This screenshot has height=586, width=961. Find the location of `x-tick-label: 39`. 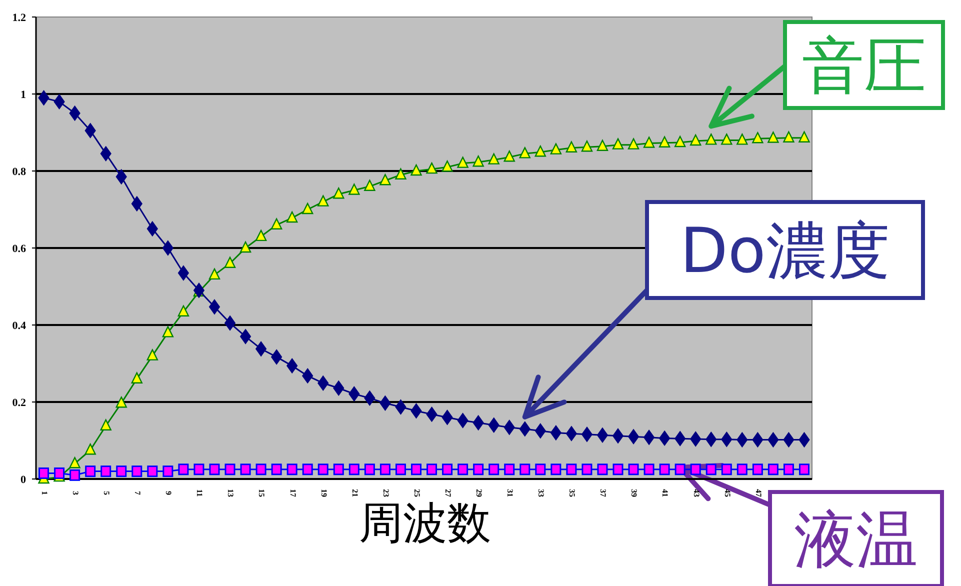

x-tick-label: 39 is located at coordinates (634, 493).